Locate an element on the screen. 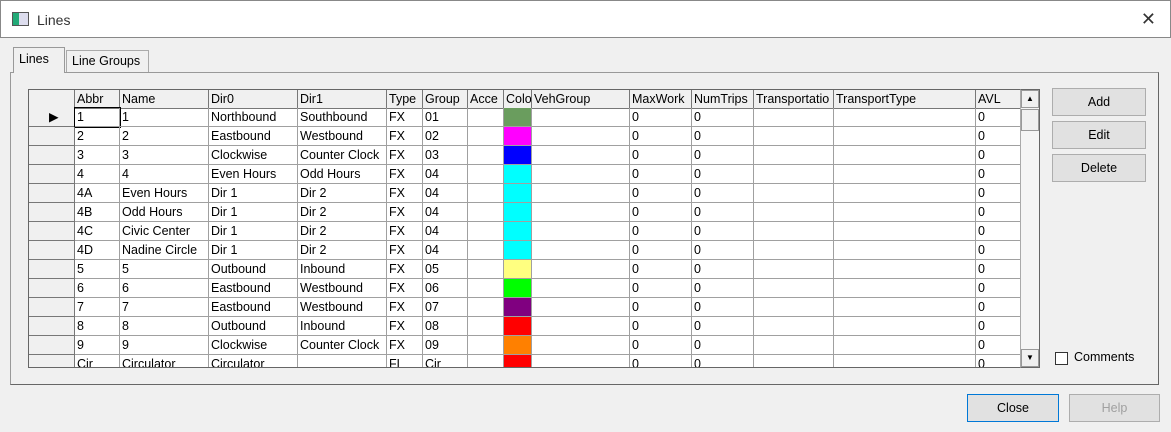  column-header-dir1: Dir1 is located at coordinates (342, 99).